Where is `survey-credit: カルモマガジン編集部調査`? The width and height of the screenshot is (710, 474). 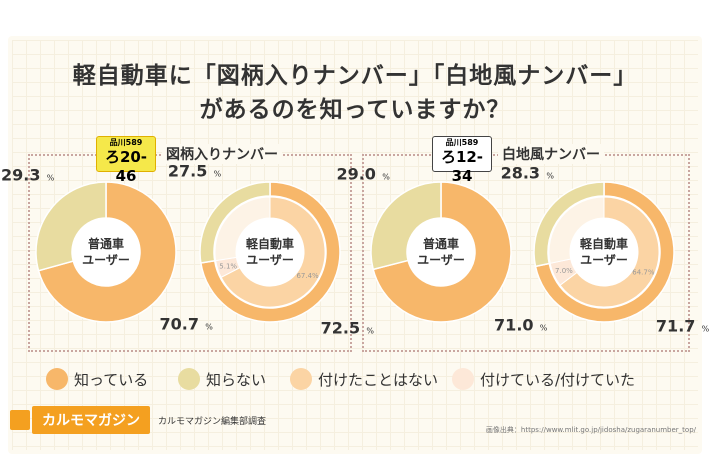 survey-credit: カルモマガジン編集部調査 is located at coordinates (212, 421).